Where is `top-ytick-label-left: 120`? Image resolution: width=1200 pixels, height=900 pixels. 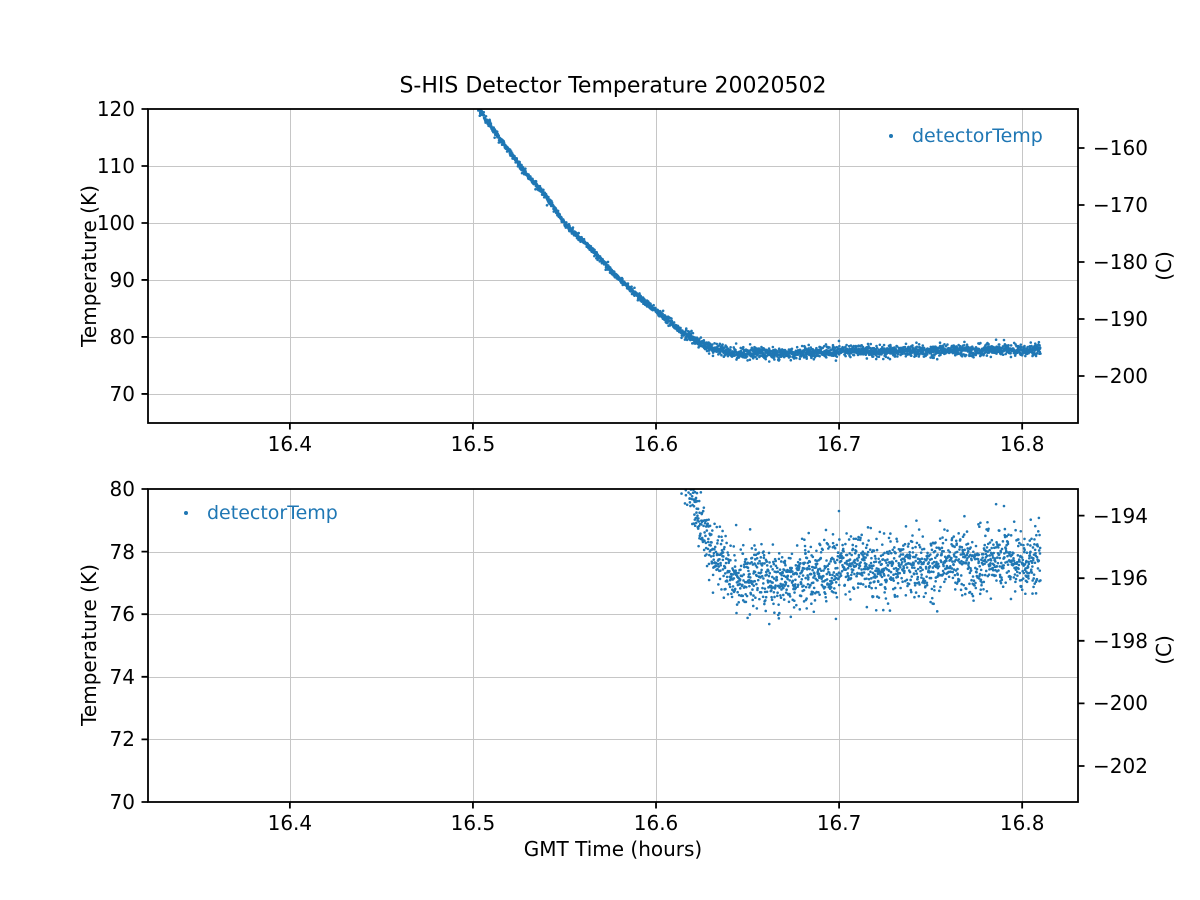
top-ytick-label-left: 120 is located at coordinates (115, 109).